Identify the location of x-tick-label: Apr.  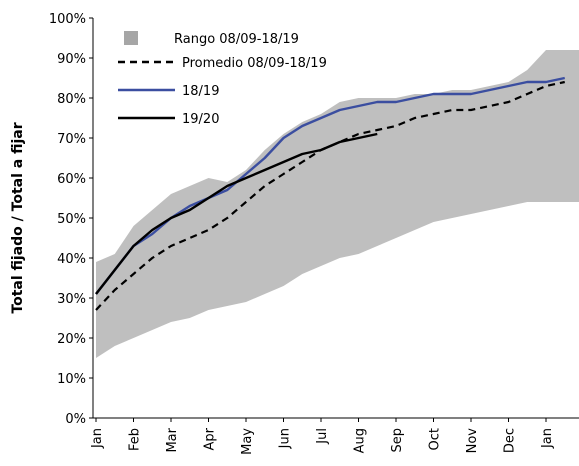
(210, 438).